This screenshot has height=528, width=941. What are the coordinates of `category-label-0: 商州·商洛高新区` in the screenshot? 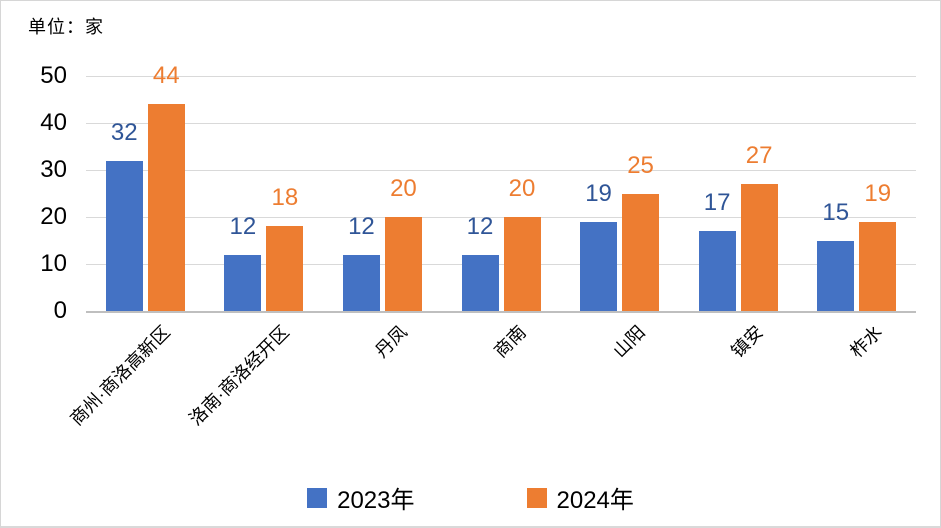 It's located at (120, 375).